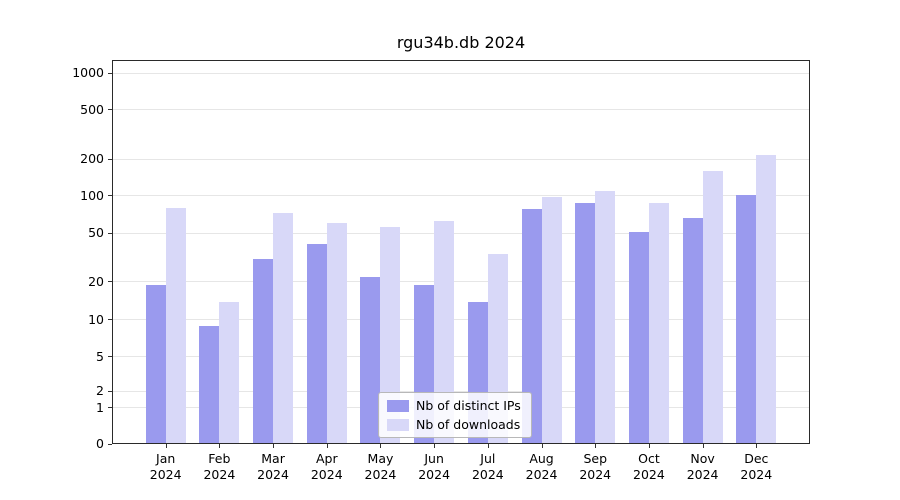  Describe the element at coordinates (434, 466) in the screenshot. I see `x-tick-label: Jun 2024` at that location.